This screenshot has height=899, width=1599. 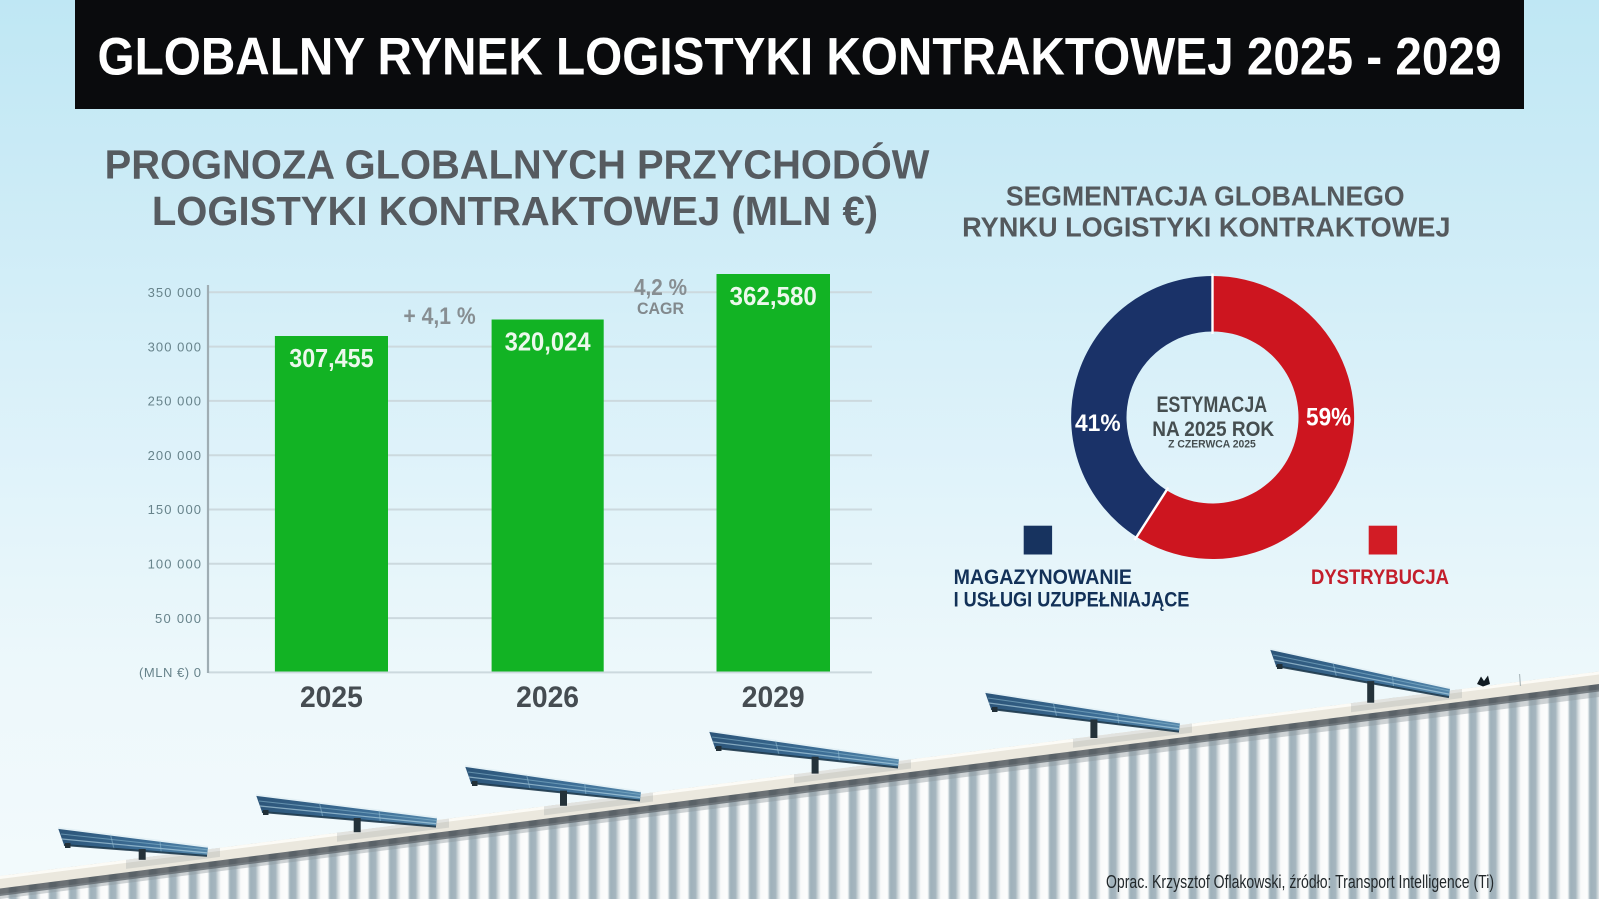 What do you see at coordinates (1213, 429) in the screenshot?
I see `svg-text: NA 2025 ROK` at bounding box center [1213, 429].